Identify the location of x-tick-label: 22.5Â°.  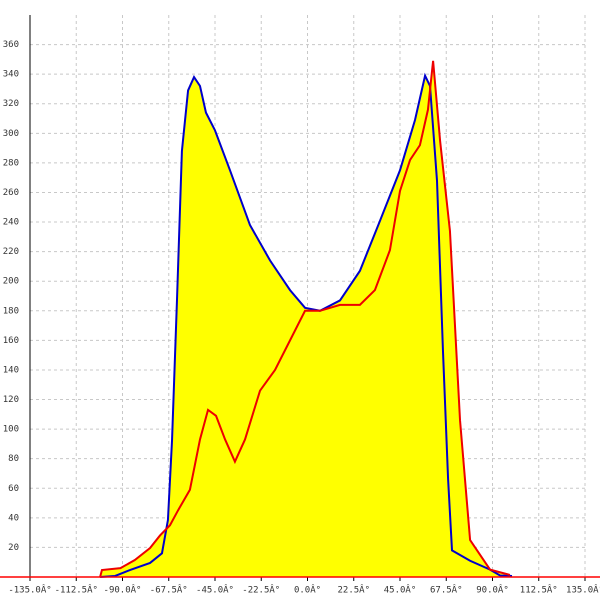
(353, 590).